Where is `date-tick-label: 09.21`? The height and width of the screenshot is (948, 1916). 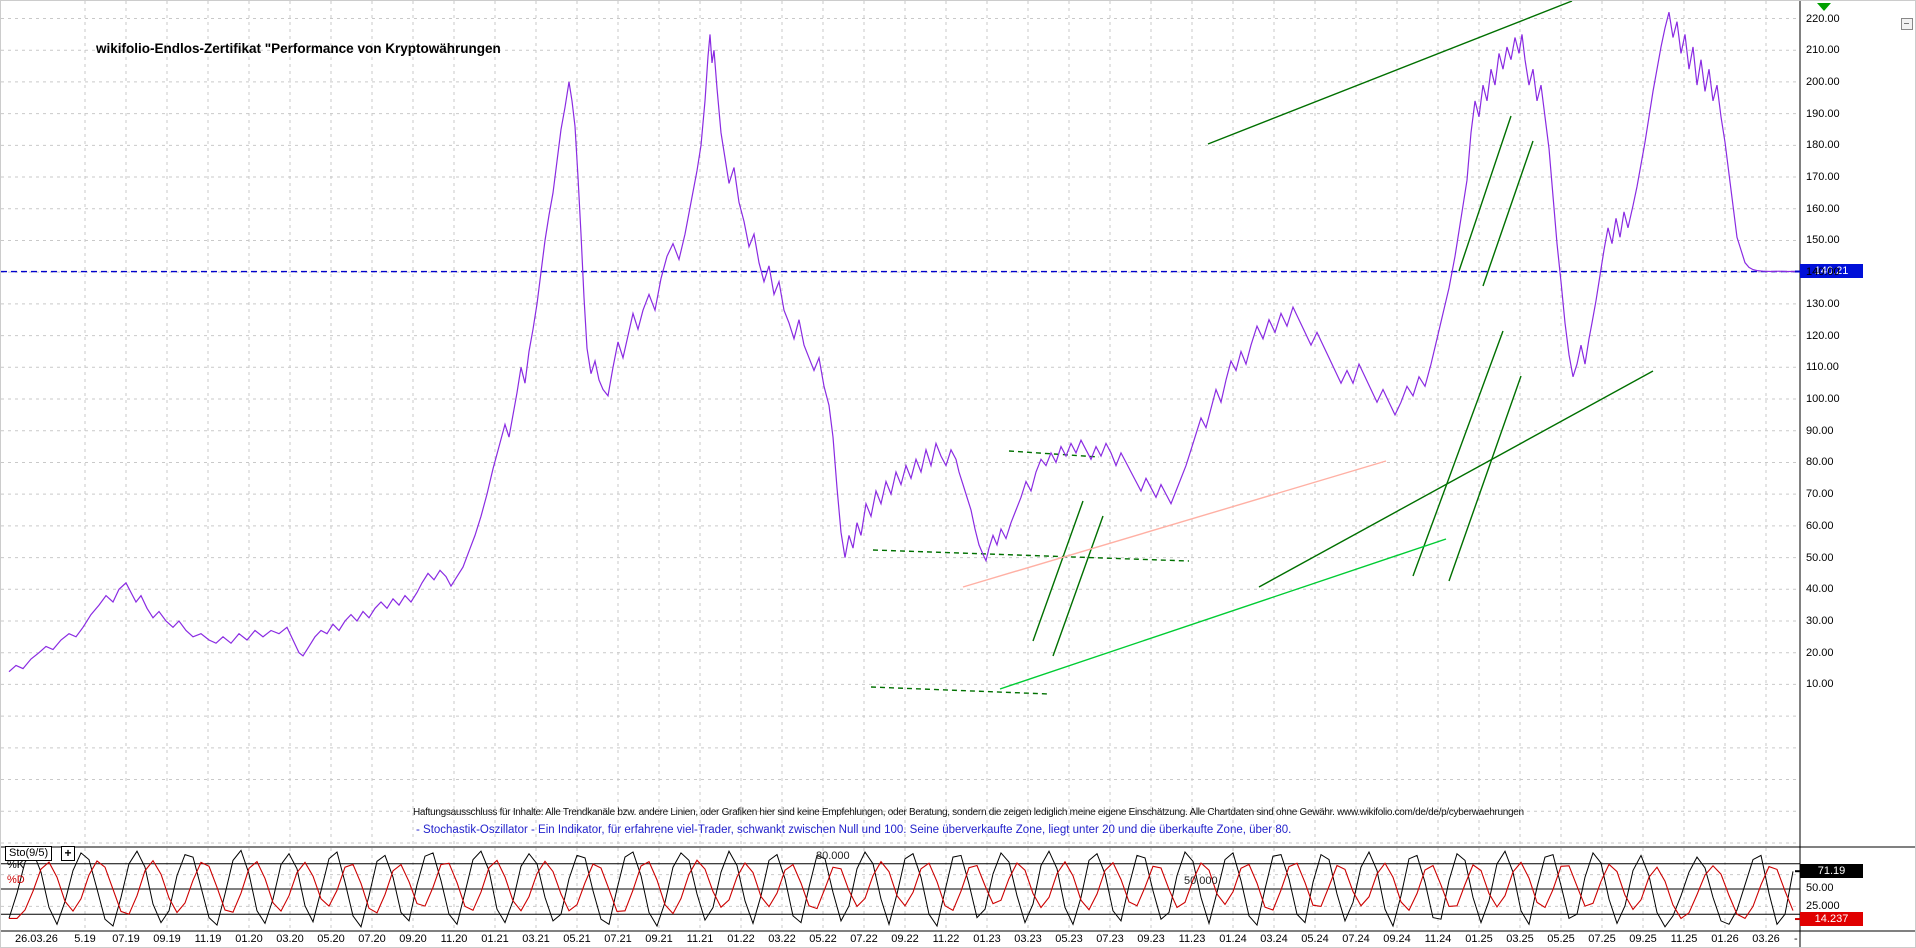
date-tick-label: 09.21 is located at coordinates (659, 939).